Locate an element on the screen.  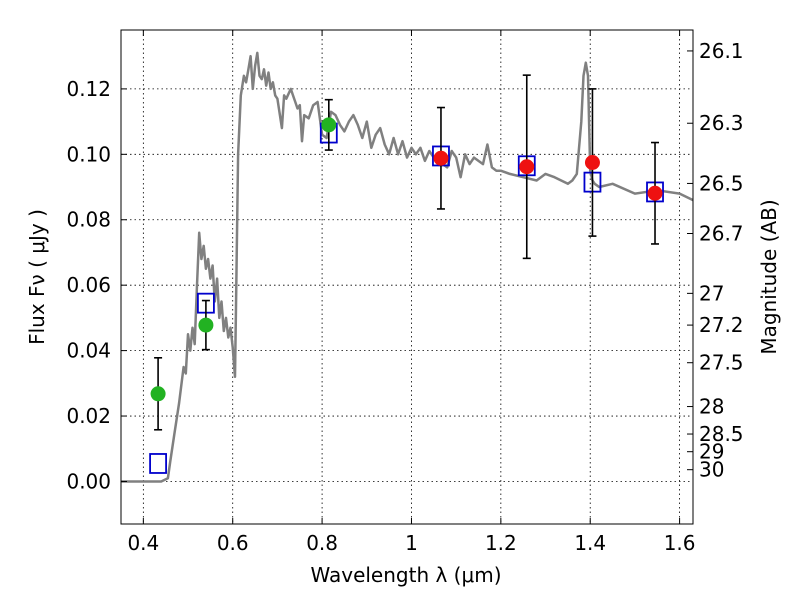
right-tick-label: 26.3 is located at coordinates (721, 123).